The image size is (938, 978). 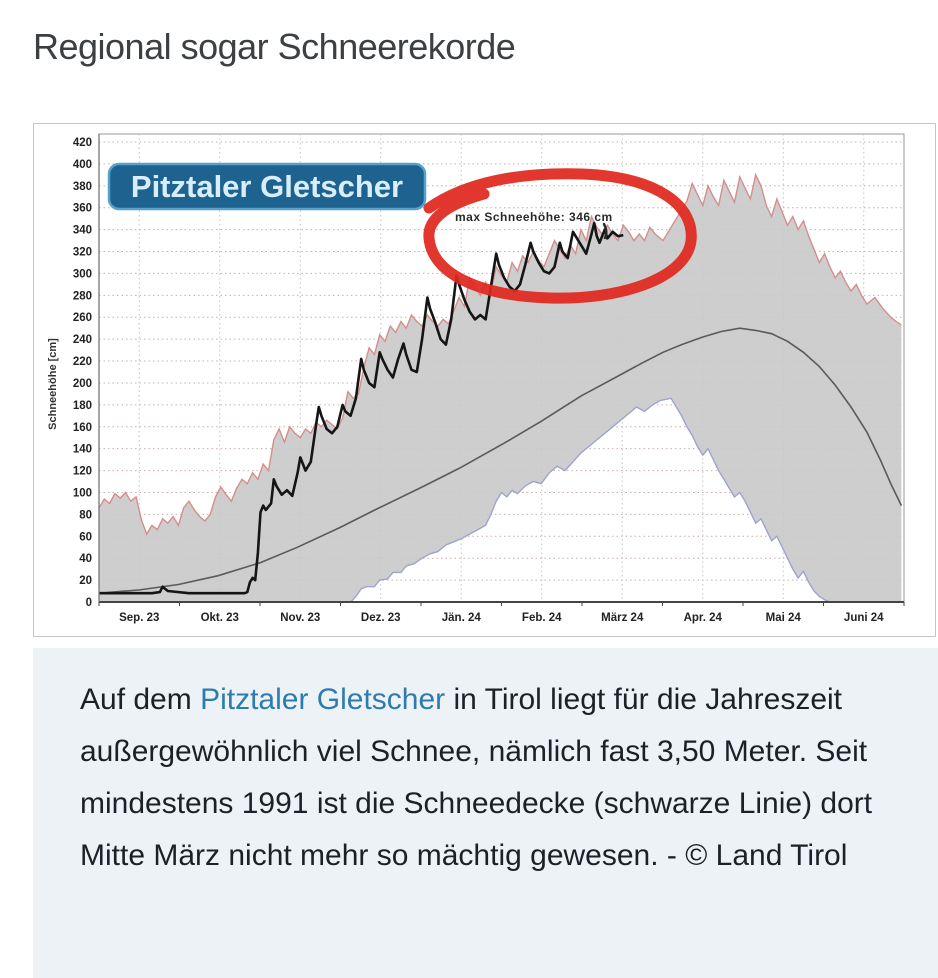 I want to click on svg-text: Dez. 23, so click(x=381, y=618).